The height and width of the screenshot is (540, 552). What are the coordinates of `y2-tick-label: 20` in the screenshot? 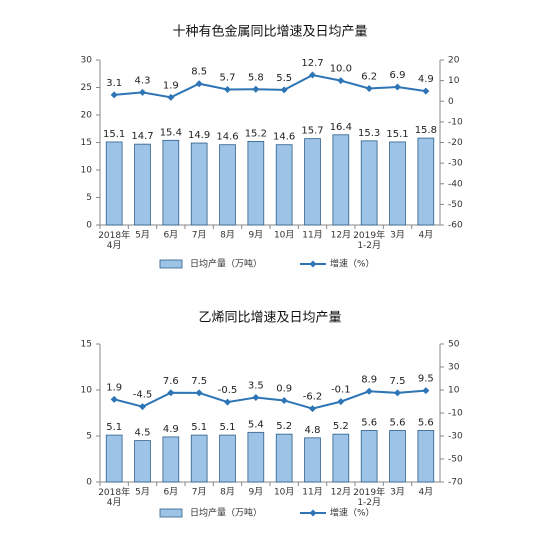 It's located at (454, 61).